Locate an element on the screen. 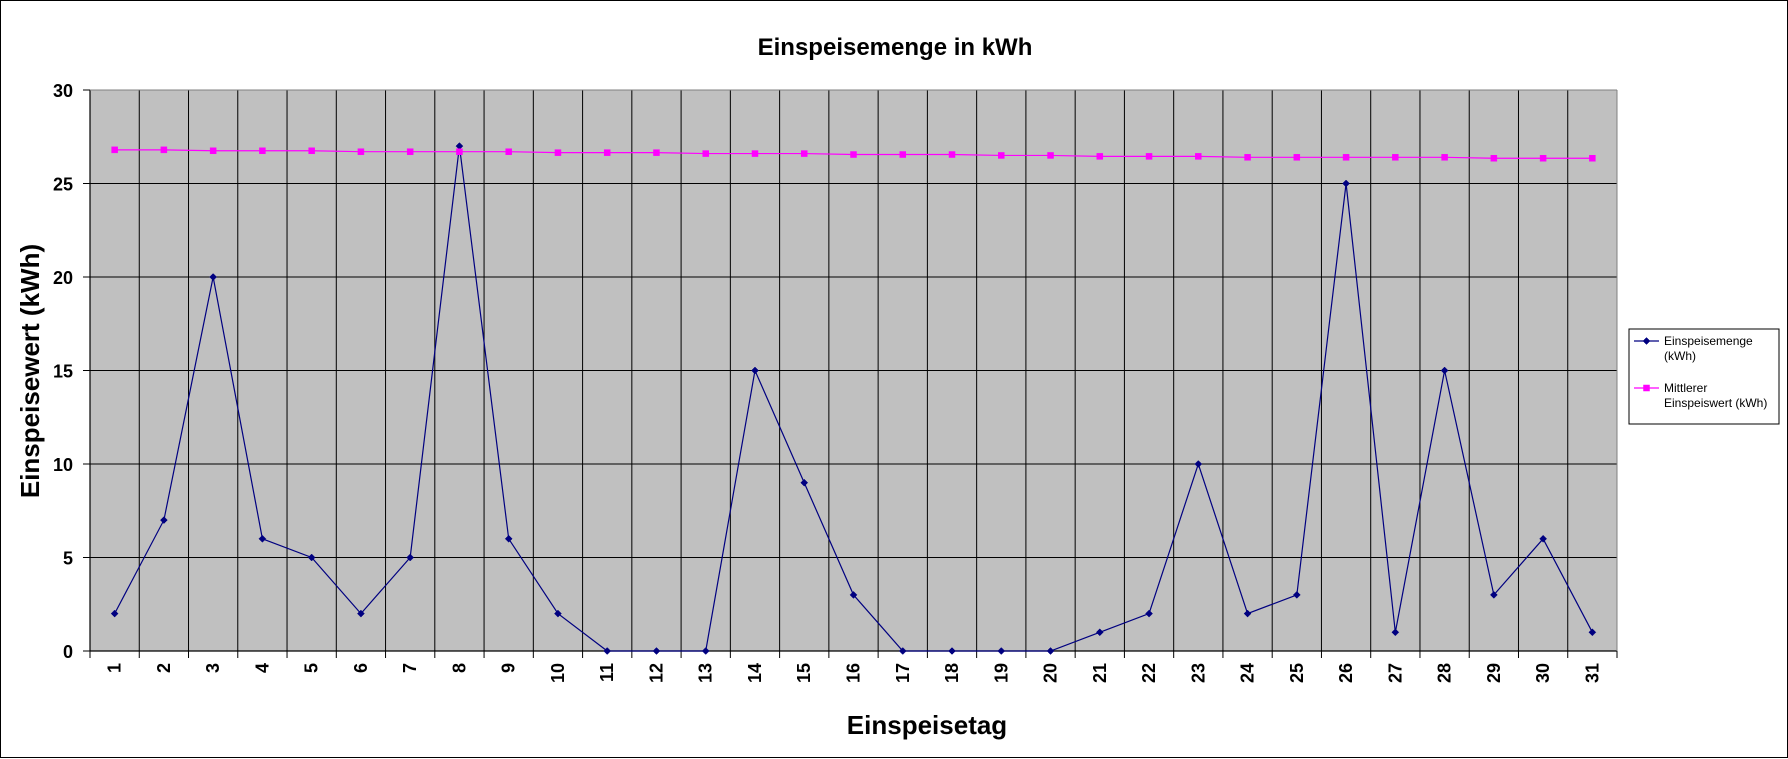 The width and height of the screenshot is (1788, 759). x-tick-label: 10 is located at coordinates (558, 673).